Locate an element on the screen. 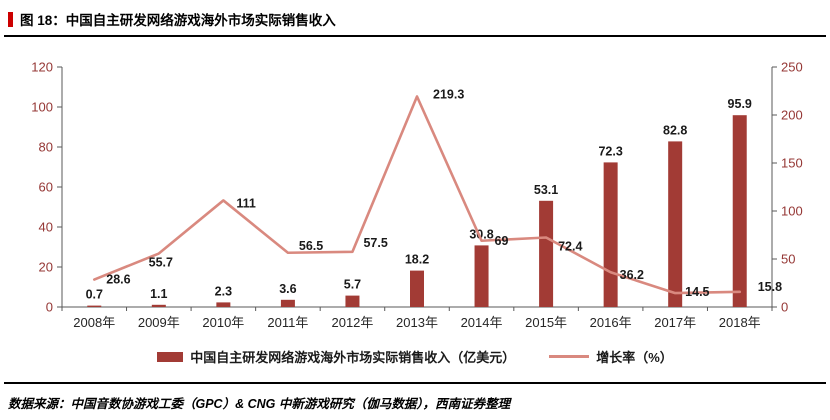 Image resolution: width=830 pixels, height=420 pixels. bar-value-label: 18.2 is located at coordinates (417, 260).